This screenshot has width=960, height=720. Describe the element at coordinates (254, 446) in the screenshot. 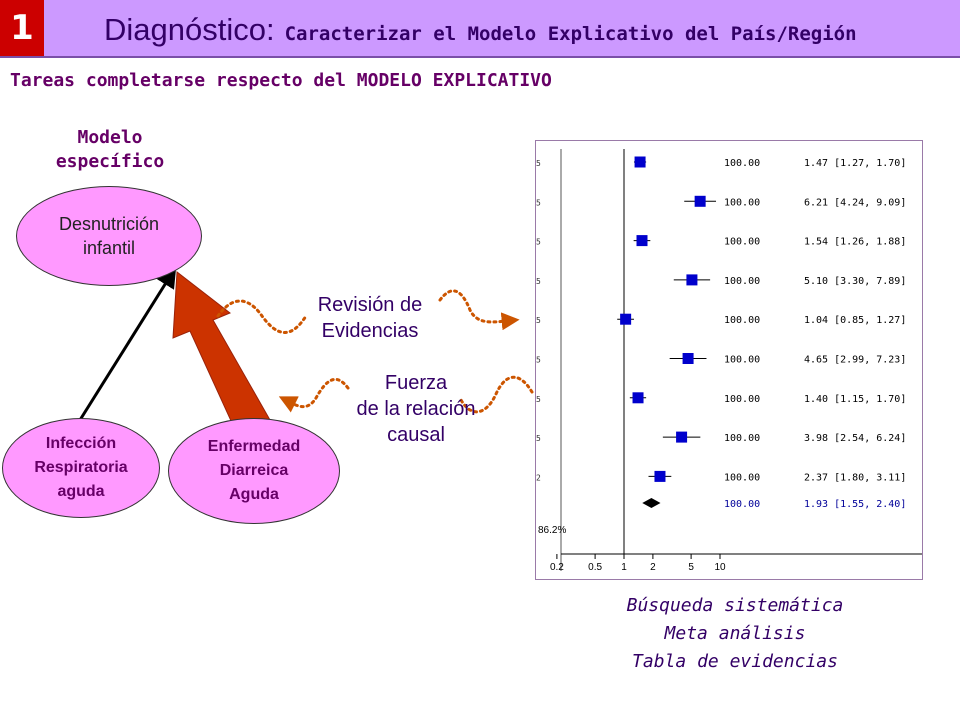

I see `node-line: Enfermedad` at that location.